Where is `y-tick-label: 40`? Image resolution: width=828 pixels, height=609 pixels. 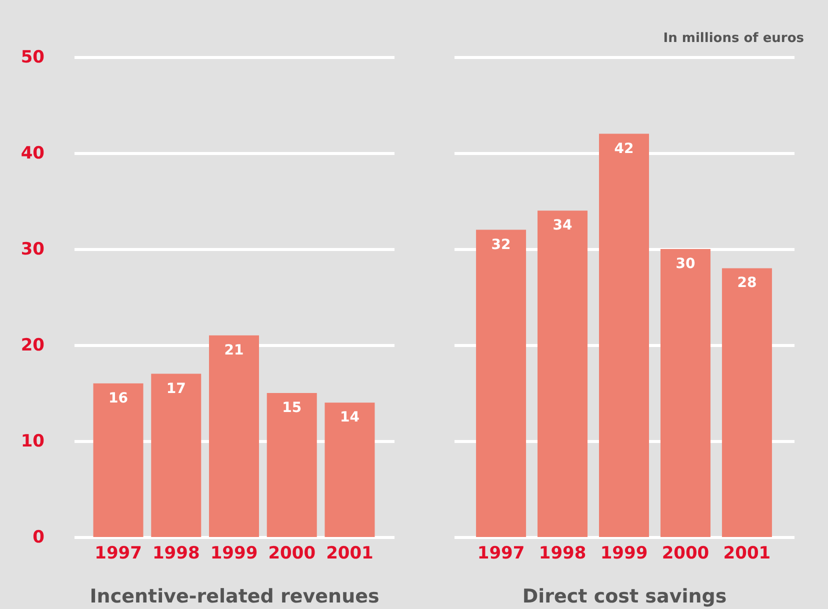
y-tick-label: 40 is located at coordinates (32, 154).